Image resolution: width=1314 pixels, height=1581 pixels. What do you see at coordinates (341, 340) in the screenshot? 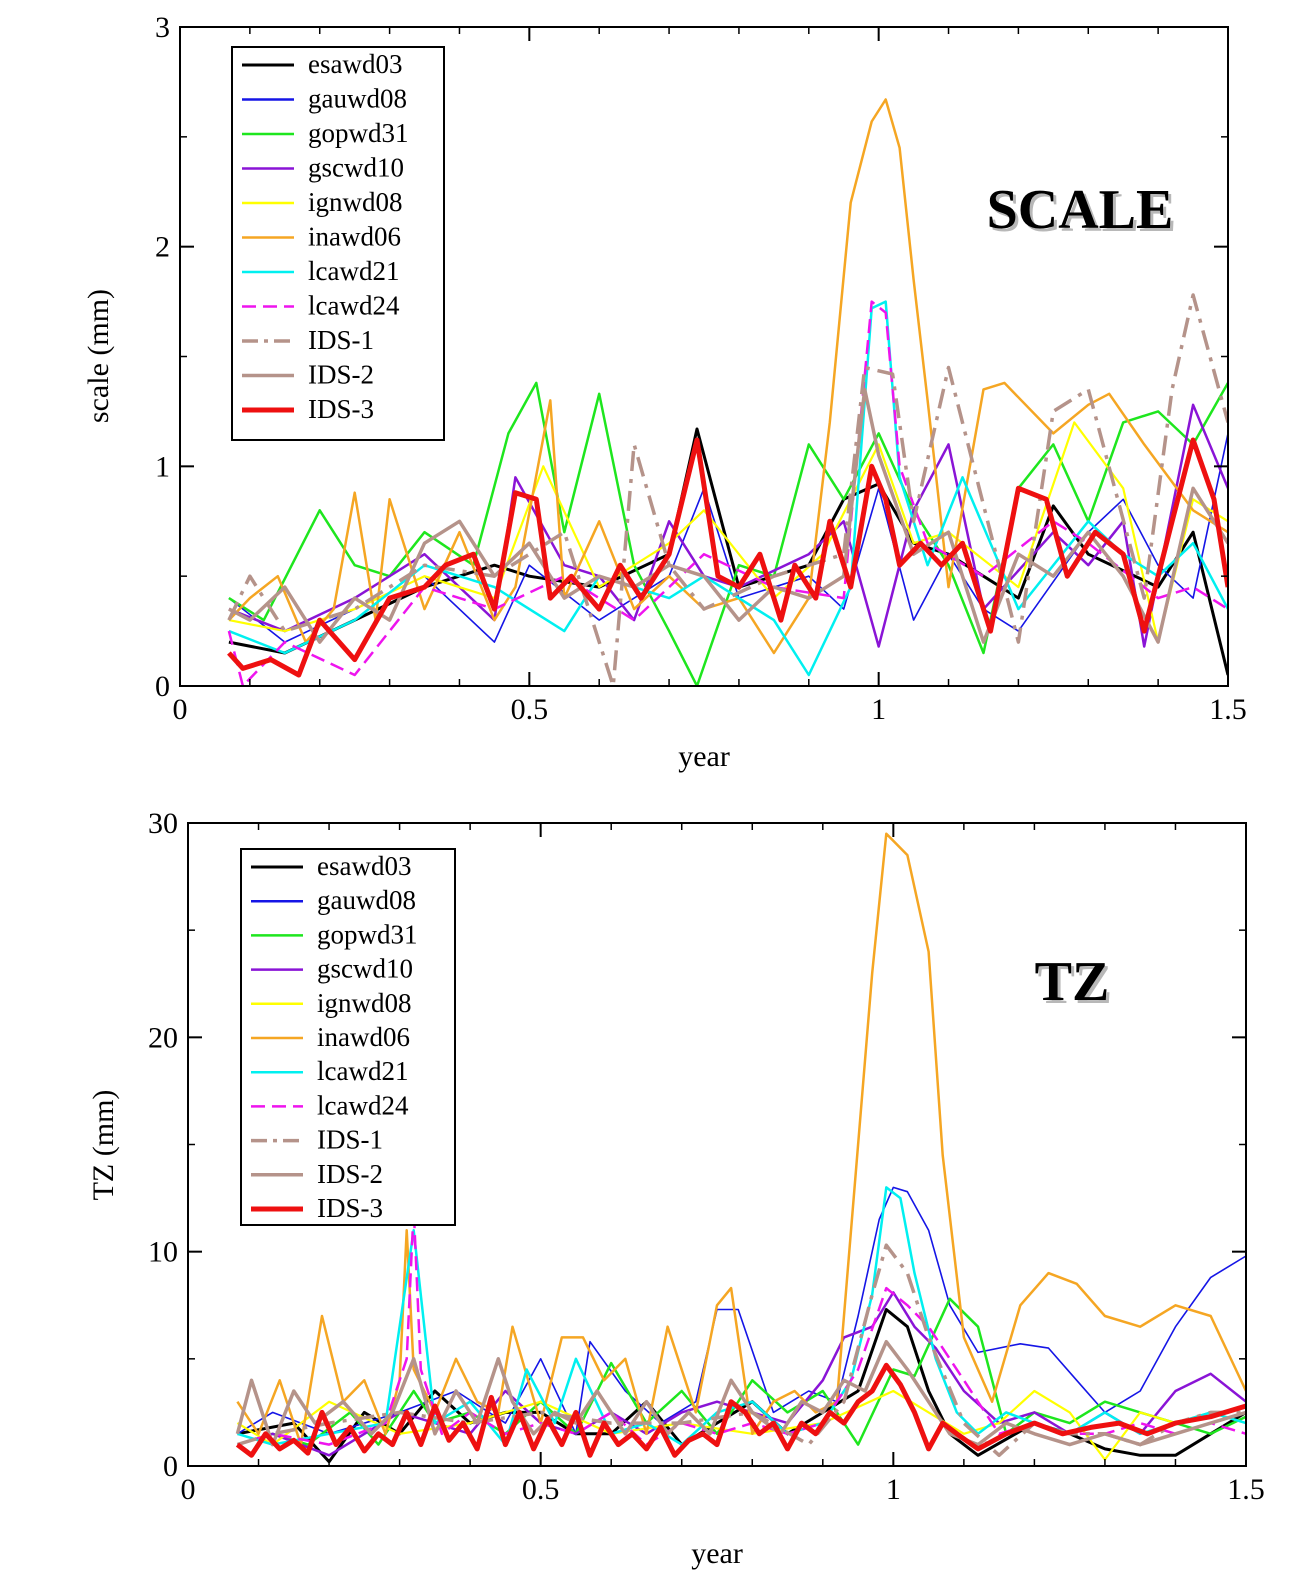
I see `scale-legend-label-ids-1: IDS-1` at bounding box center [341, 340].